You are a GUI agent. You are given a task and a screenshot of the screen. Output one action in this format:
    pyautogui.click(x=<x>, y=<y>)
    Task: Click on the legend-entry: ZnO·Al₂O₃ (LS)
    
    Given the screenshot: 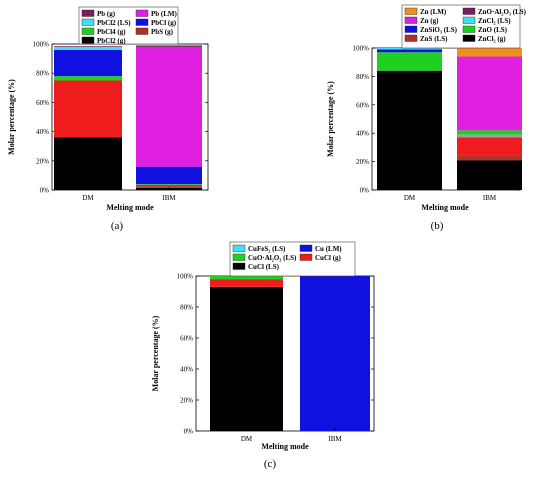 What is the action you would take?
    pyautogui.click(x=502, y=12)
    